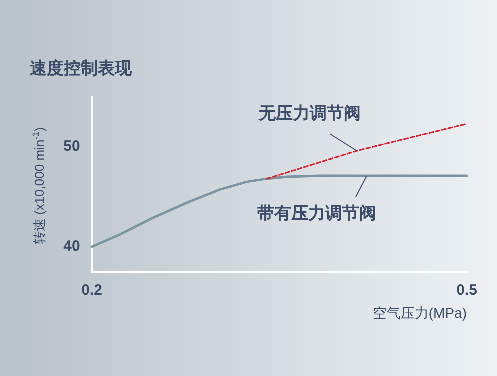 The height and width of the screenshot is (376, 497). I want to click on series-label: 带有压力调节阀, so click(317, 213).